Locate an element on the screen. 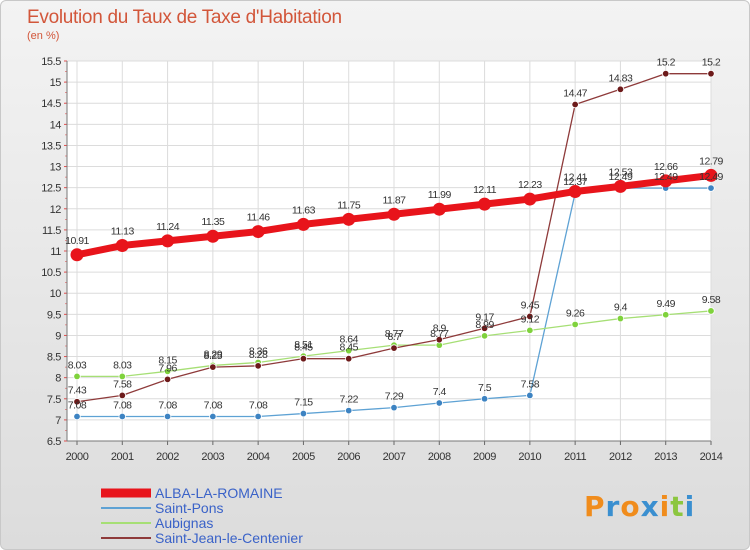  x-tick-label: 2009 is located at coordinates (484, 457).